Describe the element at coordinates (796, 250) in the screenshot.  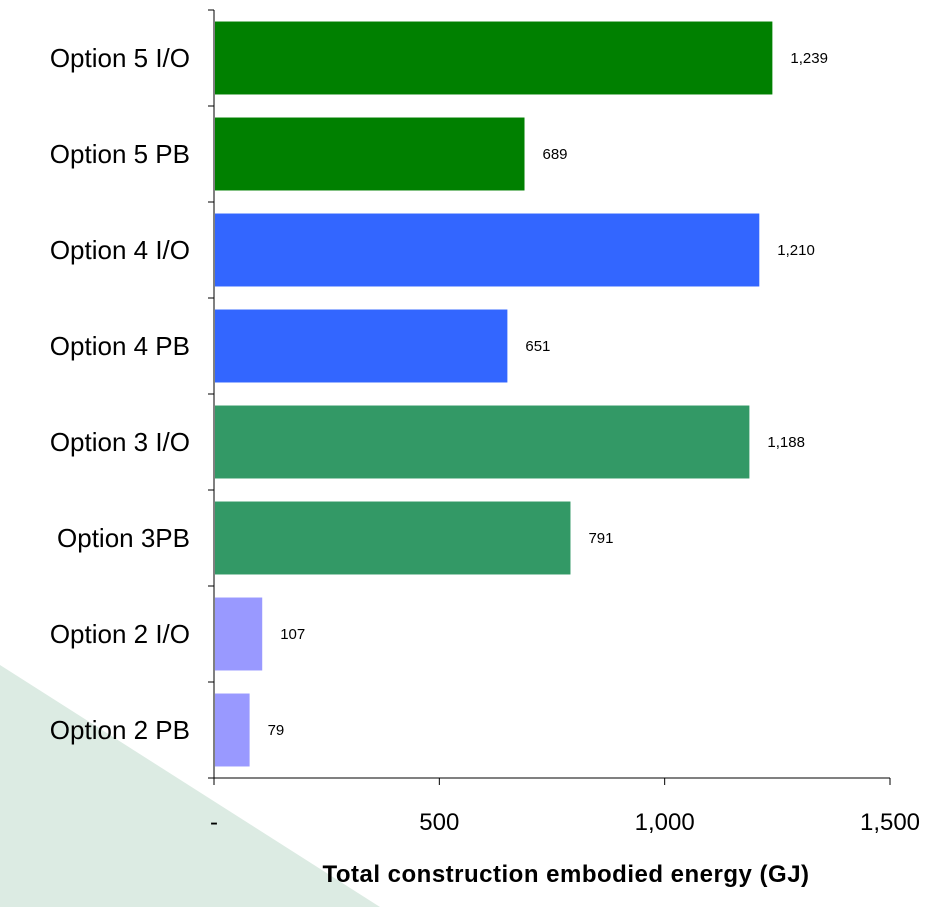
I see `data-label: 1,210` at that location.